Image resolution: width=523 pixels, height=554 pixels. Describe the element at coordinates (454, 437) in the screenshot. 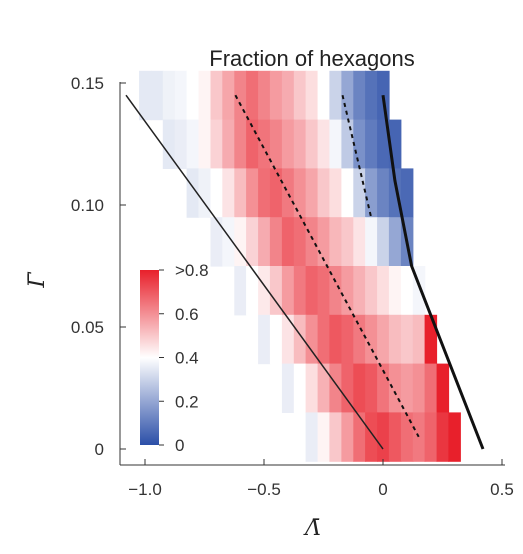

I see `heatmap-cell-r7-c12` at that location.